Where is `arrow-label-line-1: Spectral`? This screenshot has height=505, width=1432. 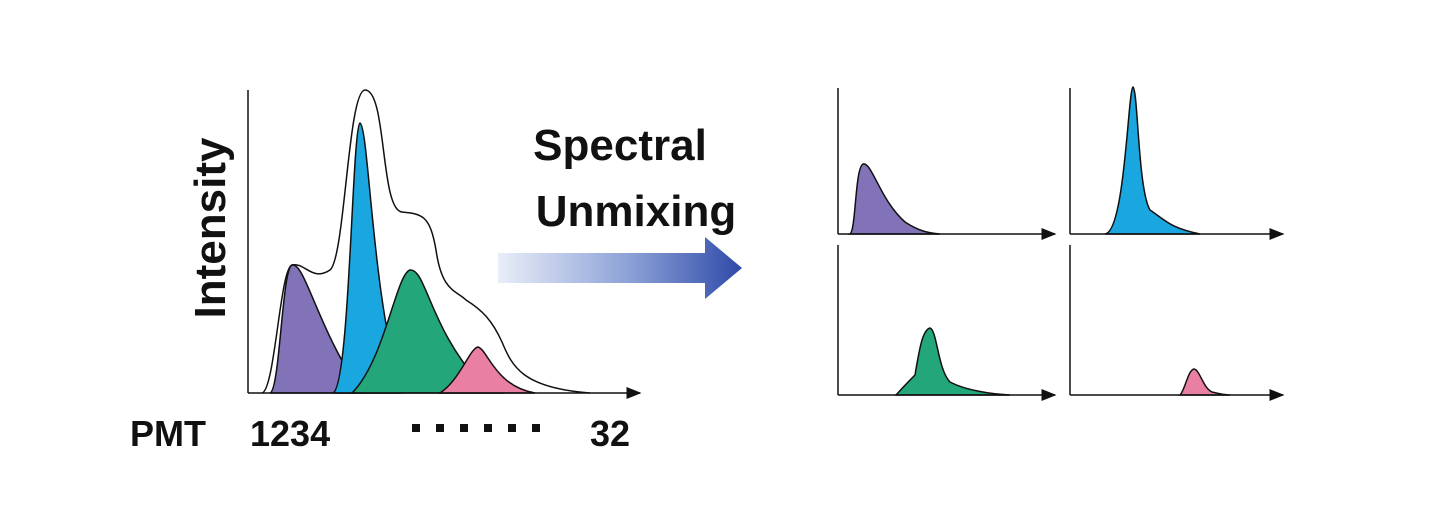 arrow-label-line-1: Spectral is located at coordinates (620, 145).